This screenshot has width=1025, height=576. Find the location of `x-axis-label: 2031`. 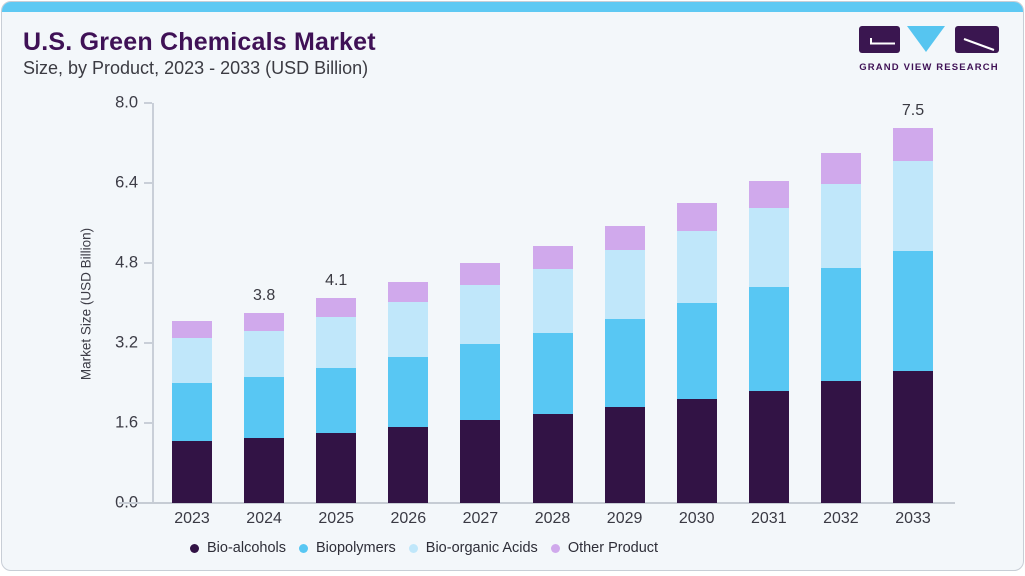

x-axis-label: 2031 is located at coordinates (769, 518).